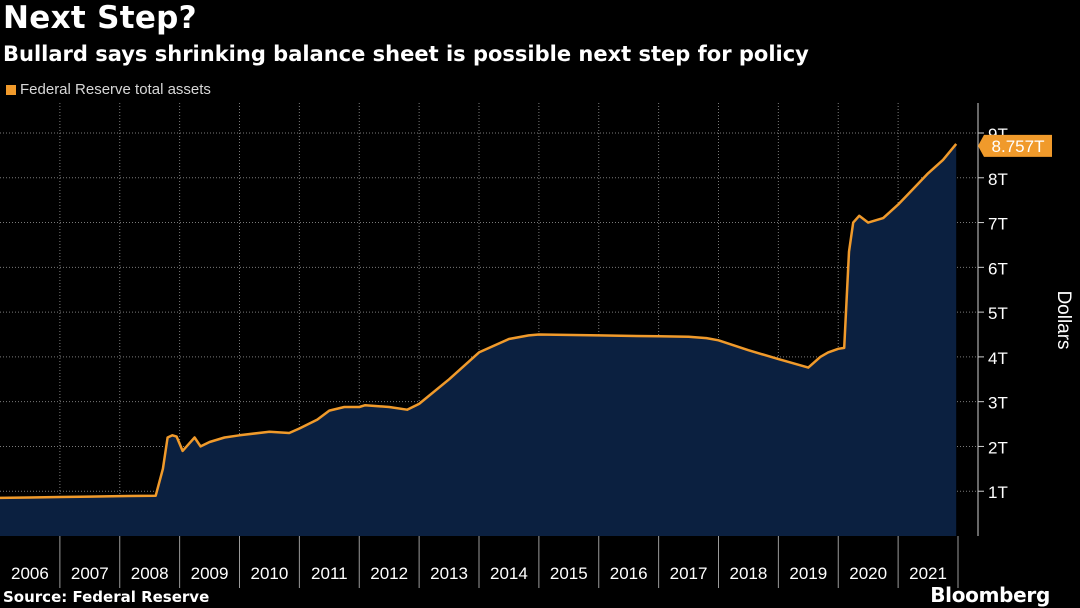 This screenshot has height=608, width=1080. What do you see at coordinates (100, 18) in the screenshot?
I see `chart-title: Next Step?` at bounding box center [100, 18].